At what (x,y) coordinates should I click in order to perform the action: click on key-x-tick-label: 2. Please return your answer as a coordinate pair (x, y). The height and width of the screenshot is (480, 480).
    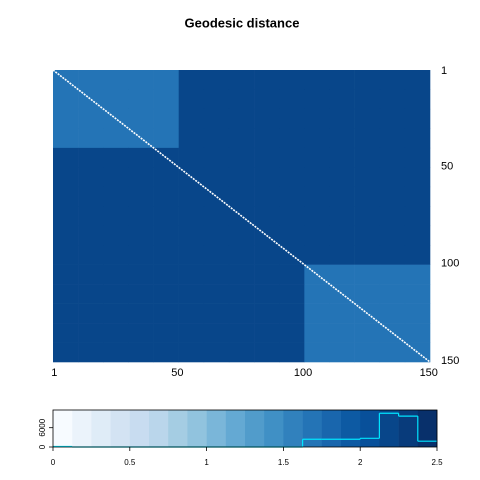
    Looking at the image, I should click on (360, 462).